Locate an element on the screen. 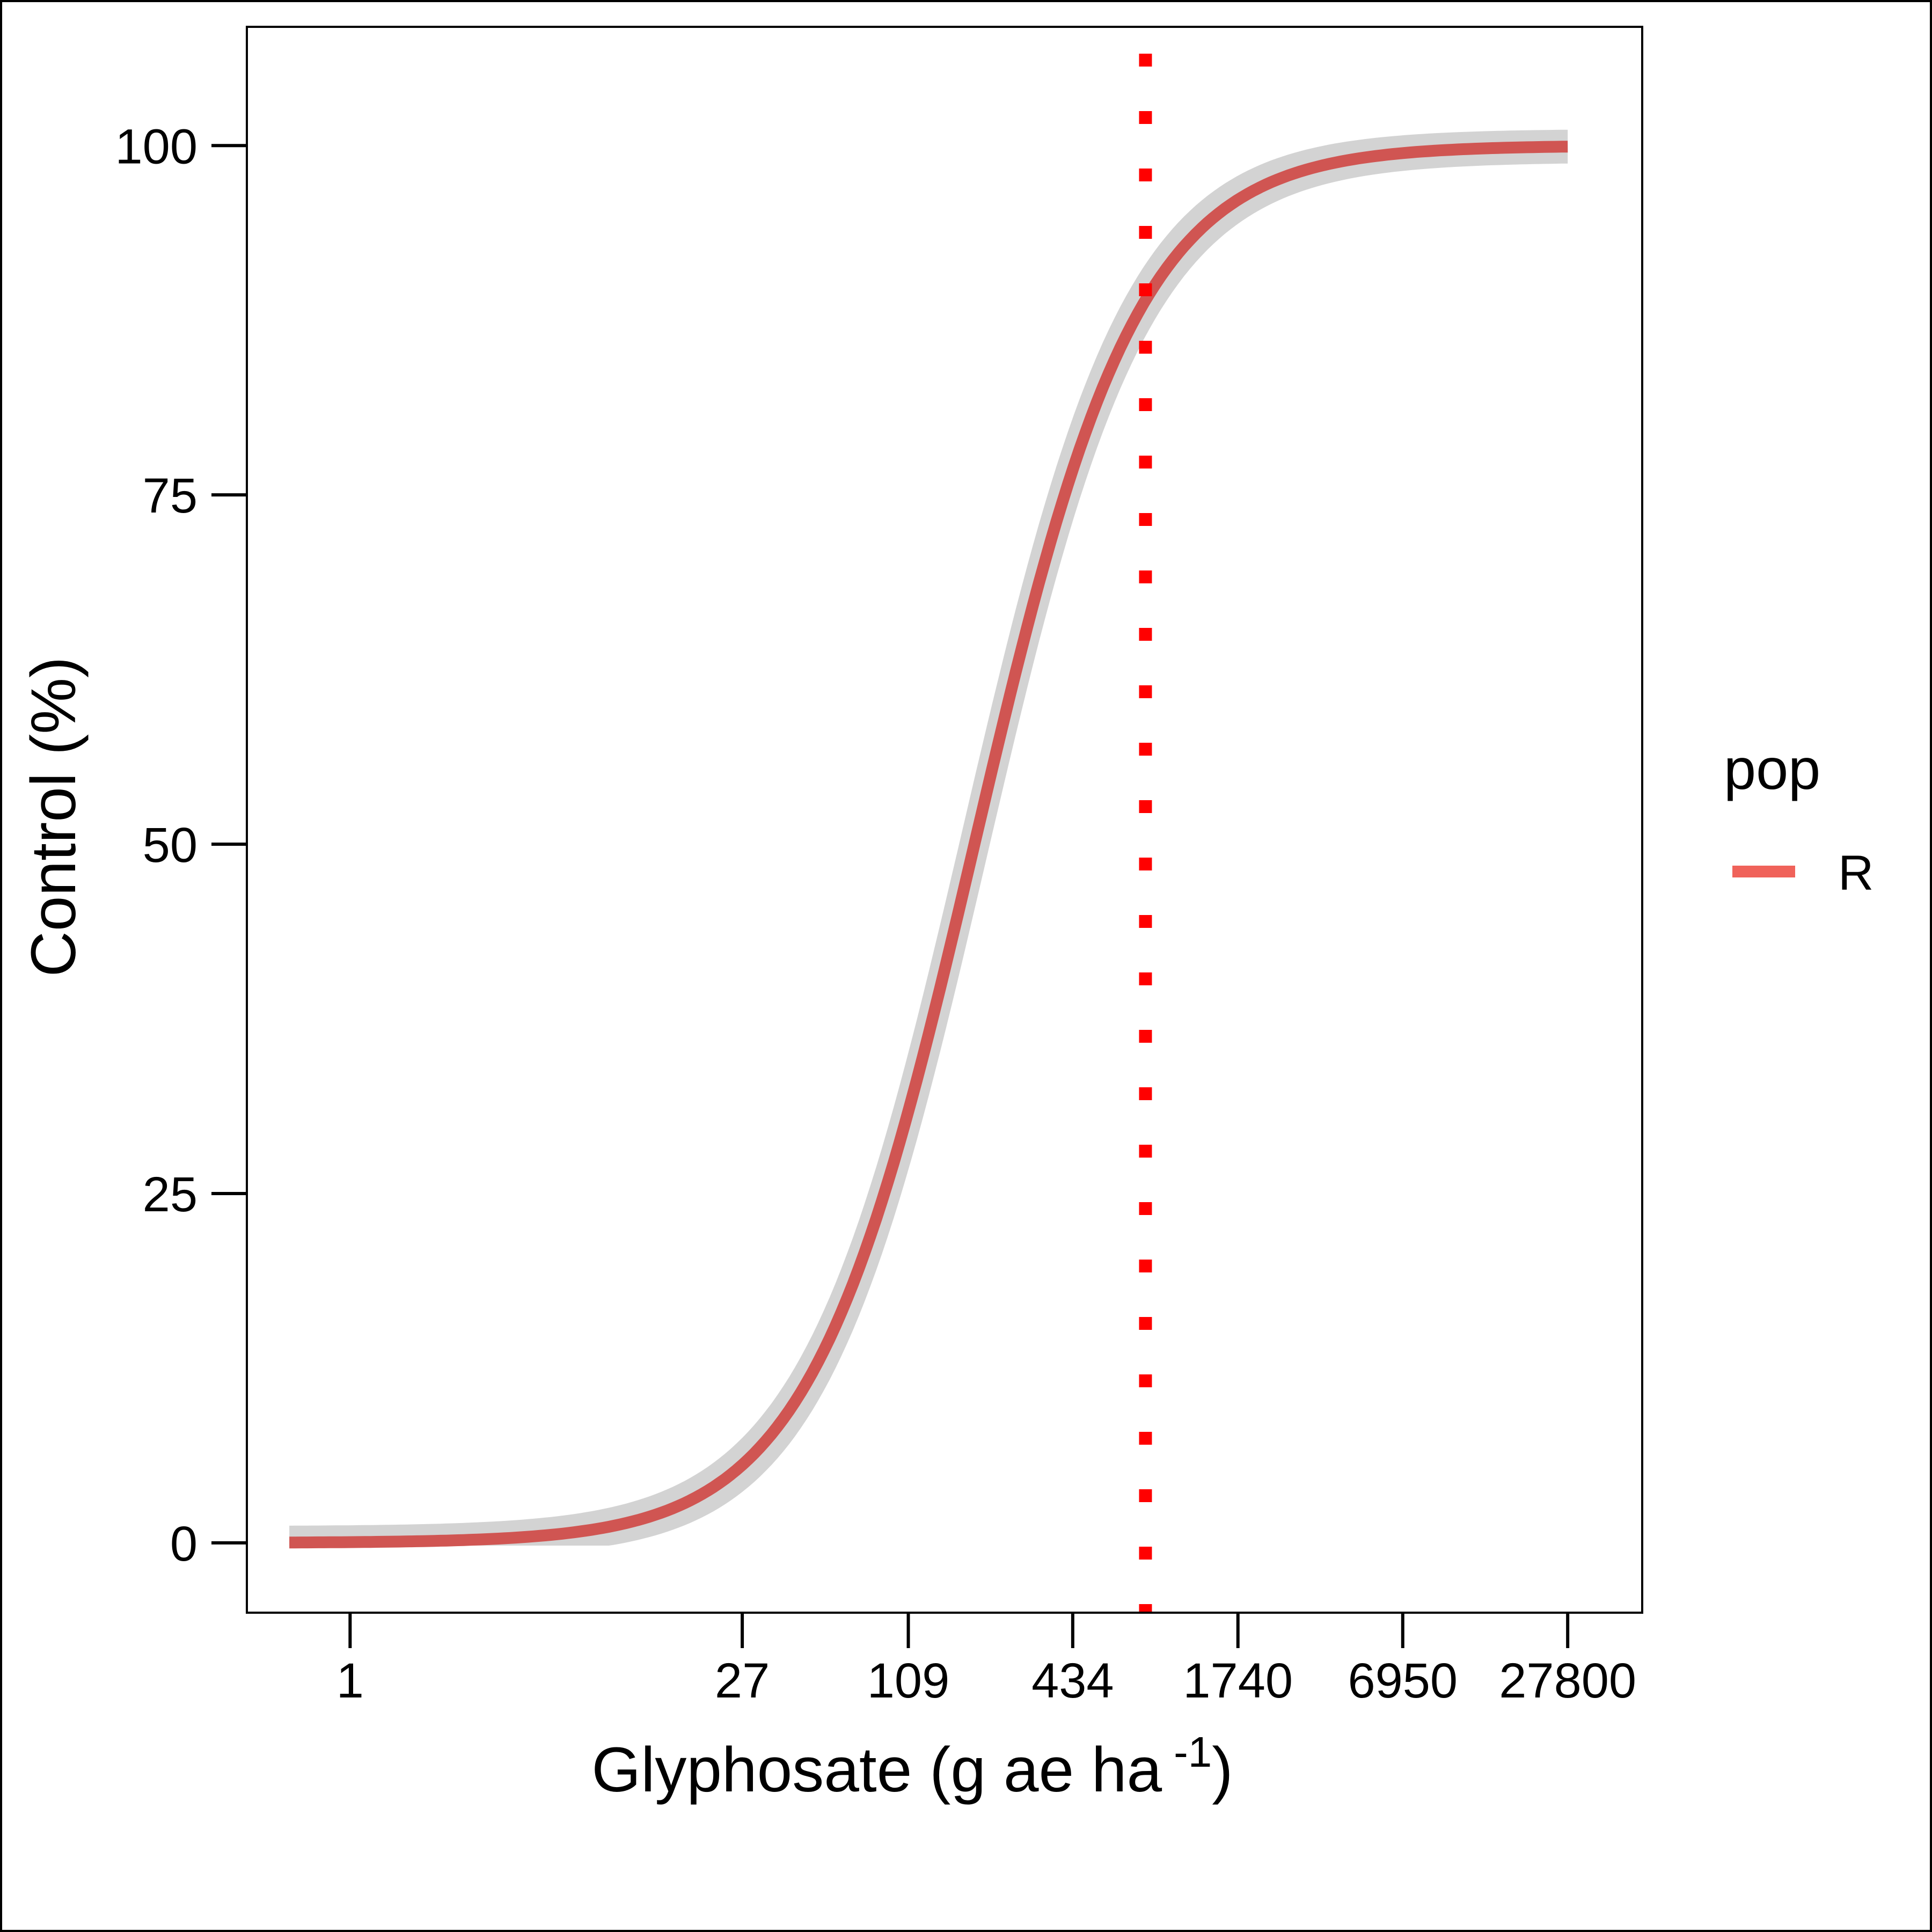 This screenshot has width=1932, height=1932. x-tick-label-27800: 27800 is located at coordinates (1567, 1680).